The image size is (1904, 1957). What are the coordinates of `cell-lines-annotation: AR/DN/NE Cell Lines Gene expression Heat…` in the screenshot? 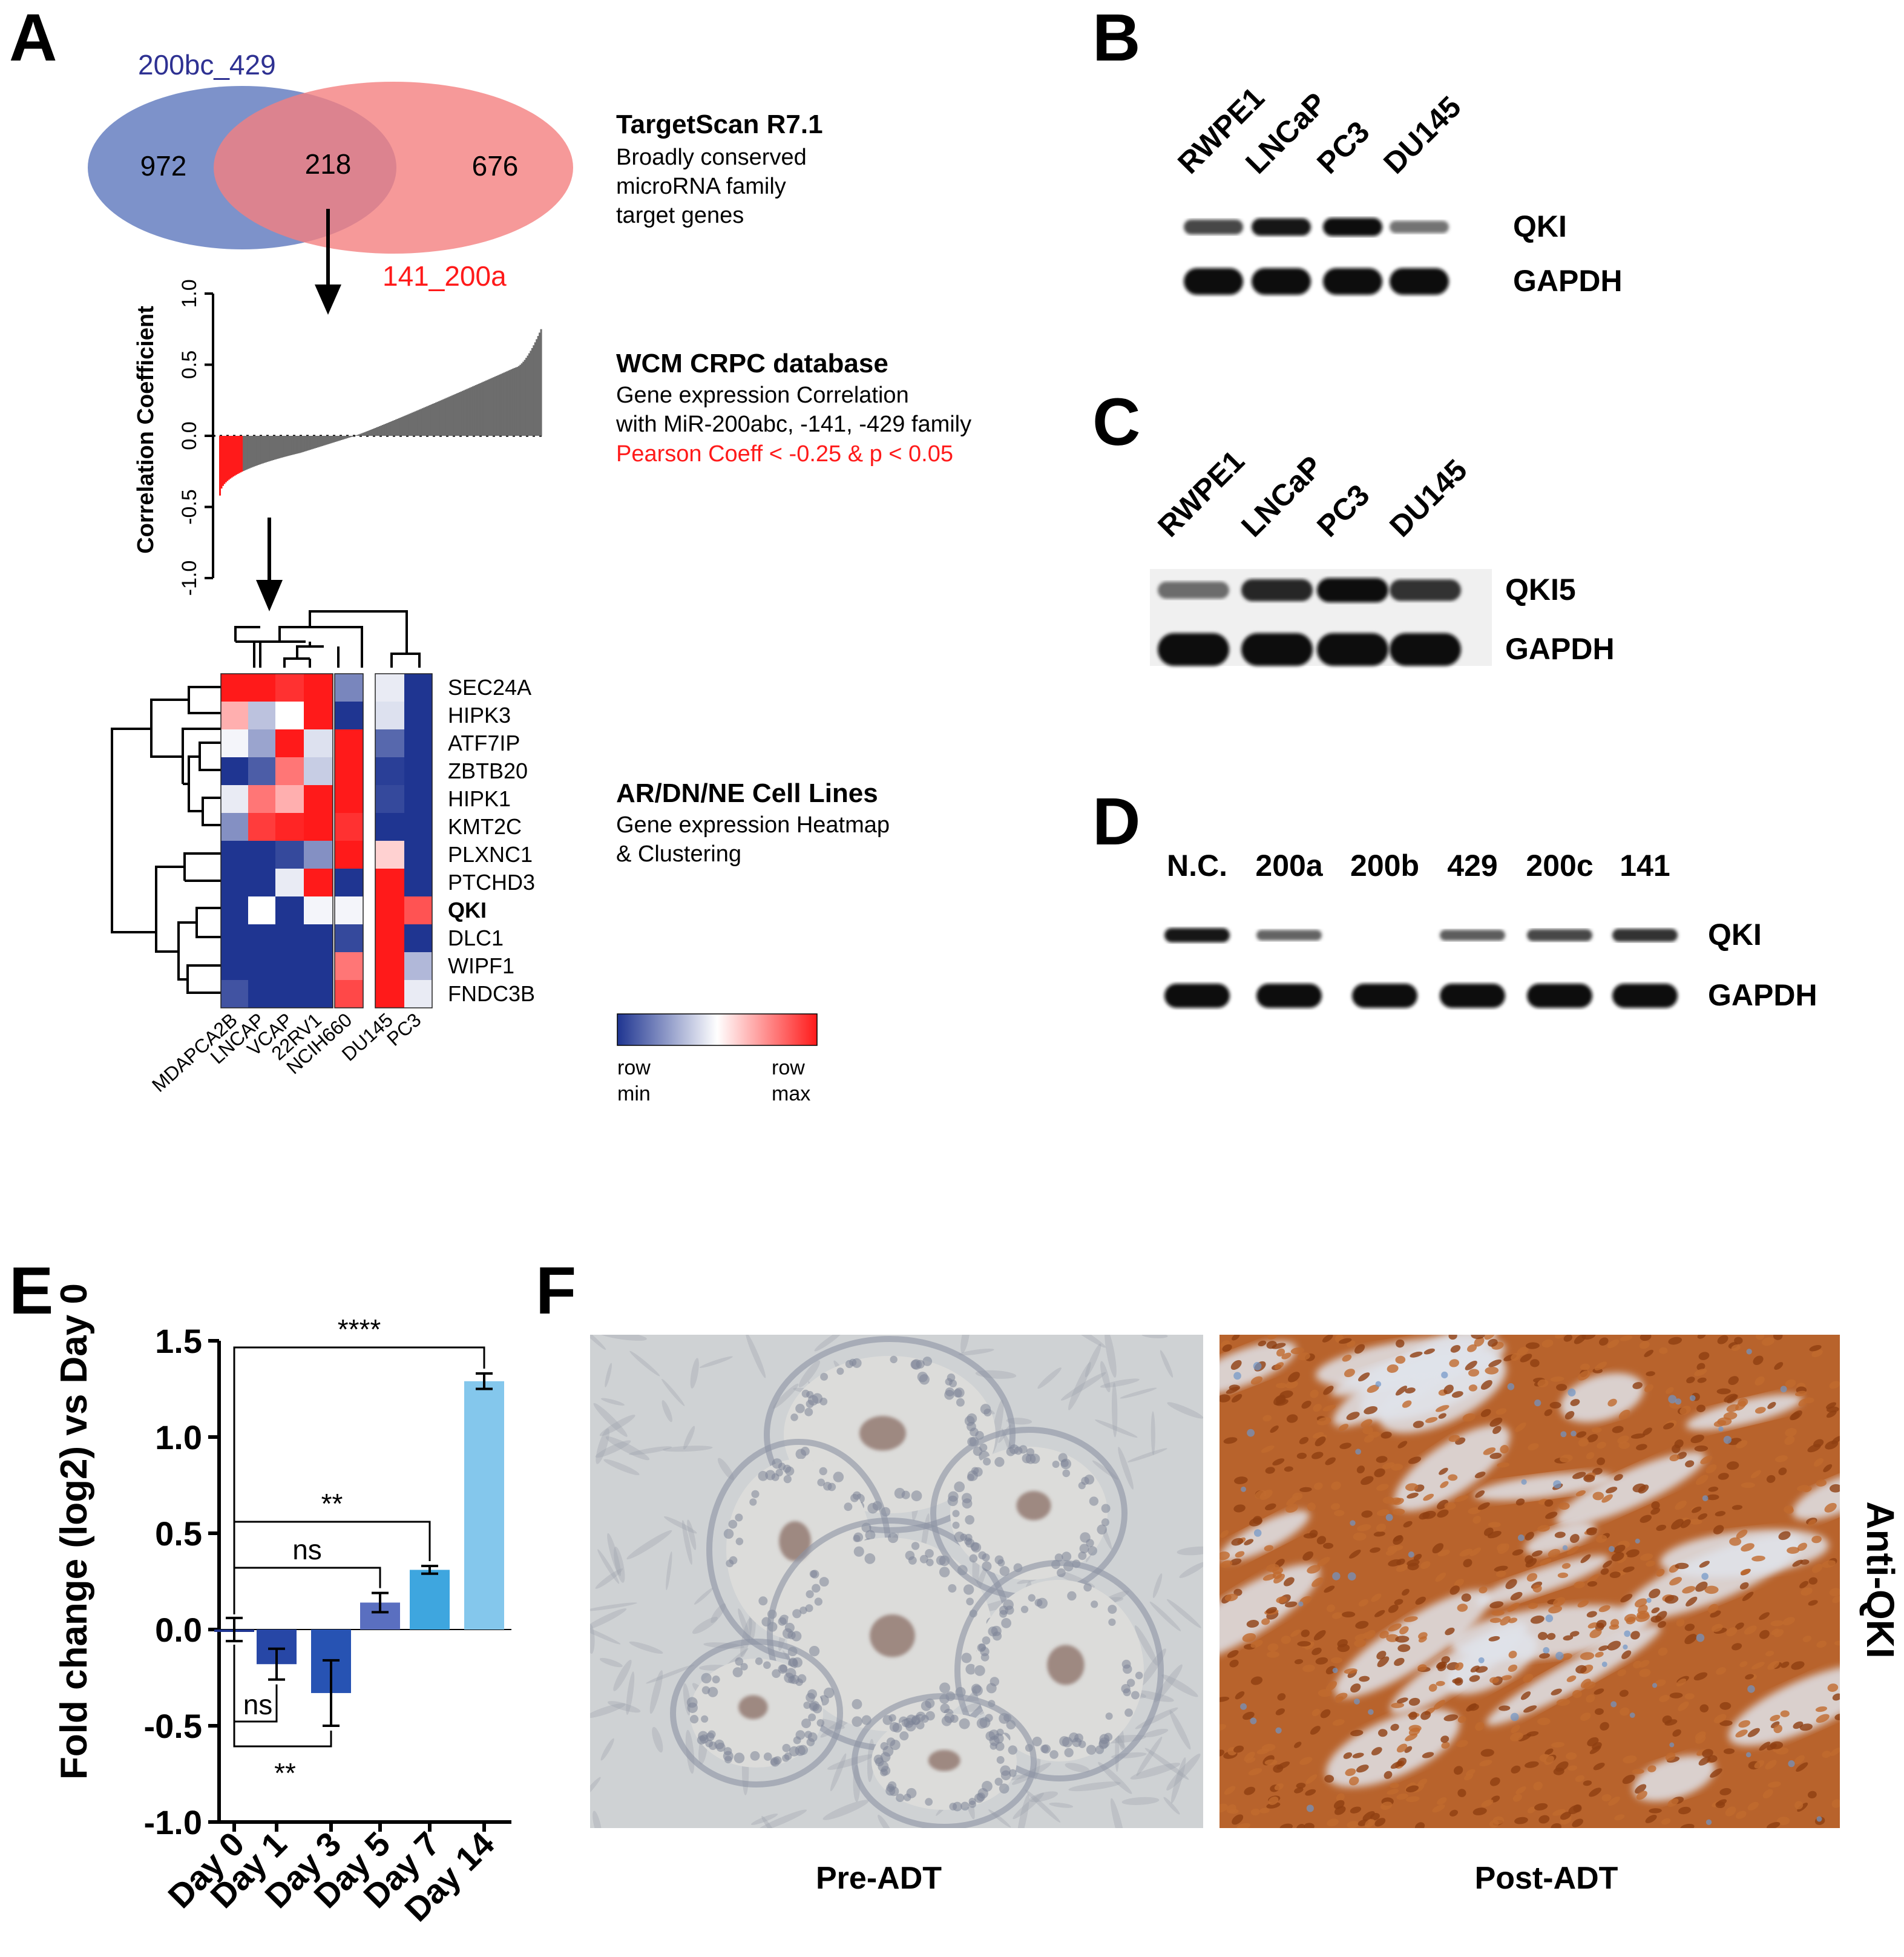 It's located at (753, 822).